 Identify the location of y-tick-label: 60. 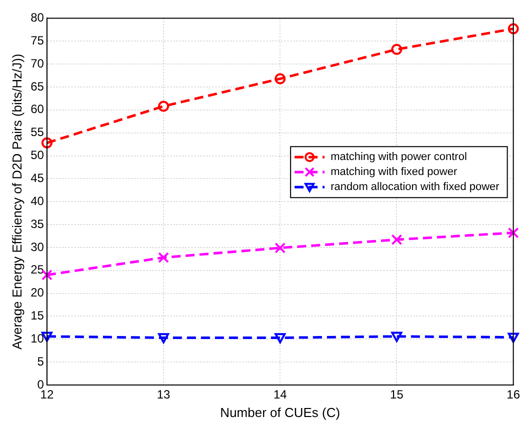
(37, 109).